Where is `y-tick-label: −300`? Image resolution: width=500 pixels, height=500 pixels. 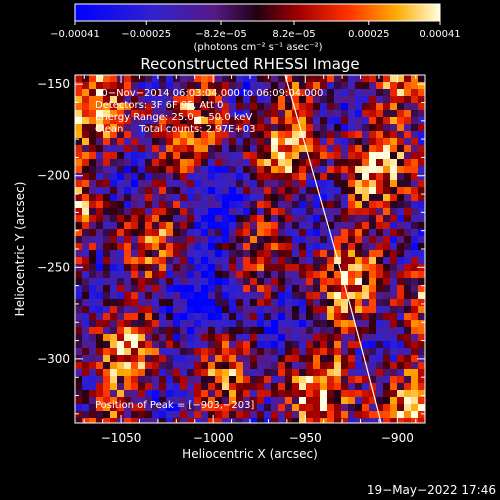 y-tick-label: −300 is located at coordinates (53, 359).